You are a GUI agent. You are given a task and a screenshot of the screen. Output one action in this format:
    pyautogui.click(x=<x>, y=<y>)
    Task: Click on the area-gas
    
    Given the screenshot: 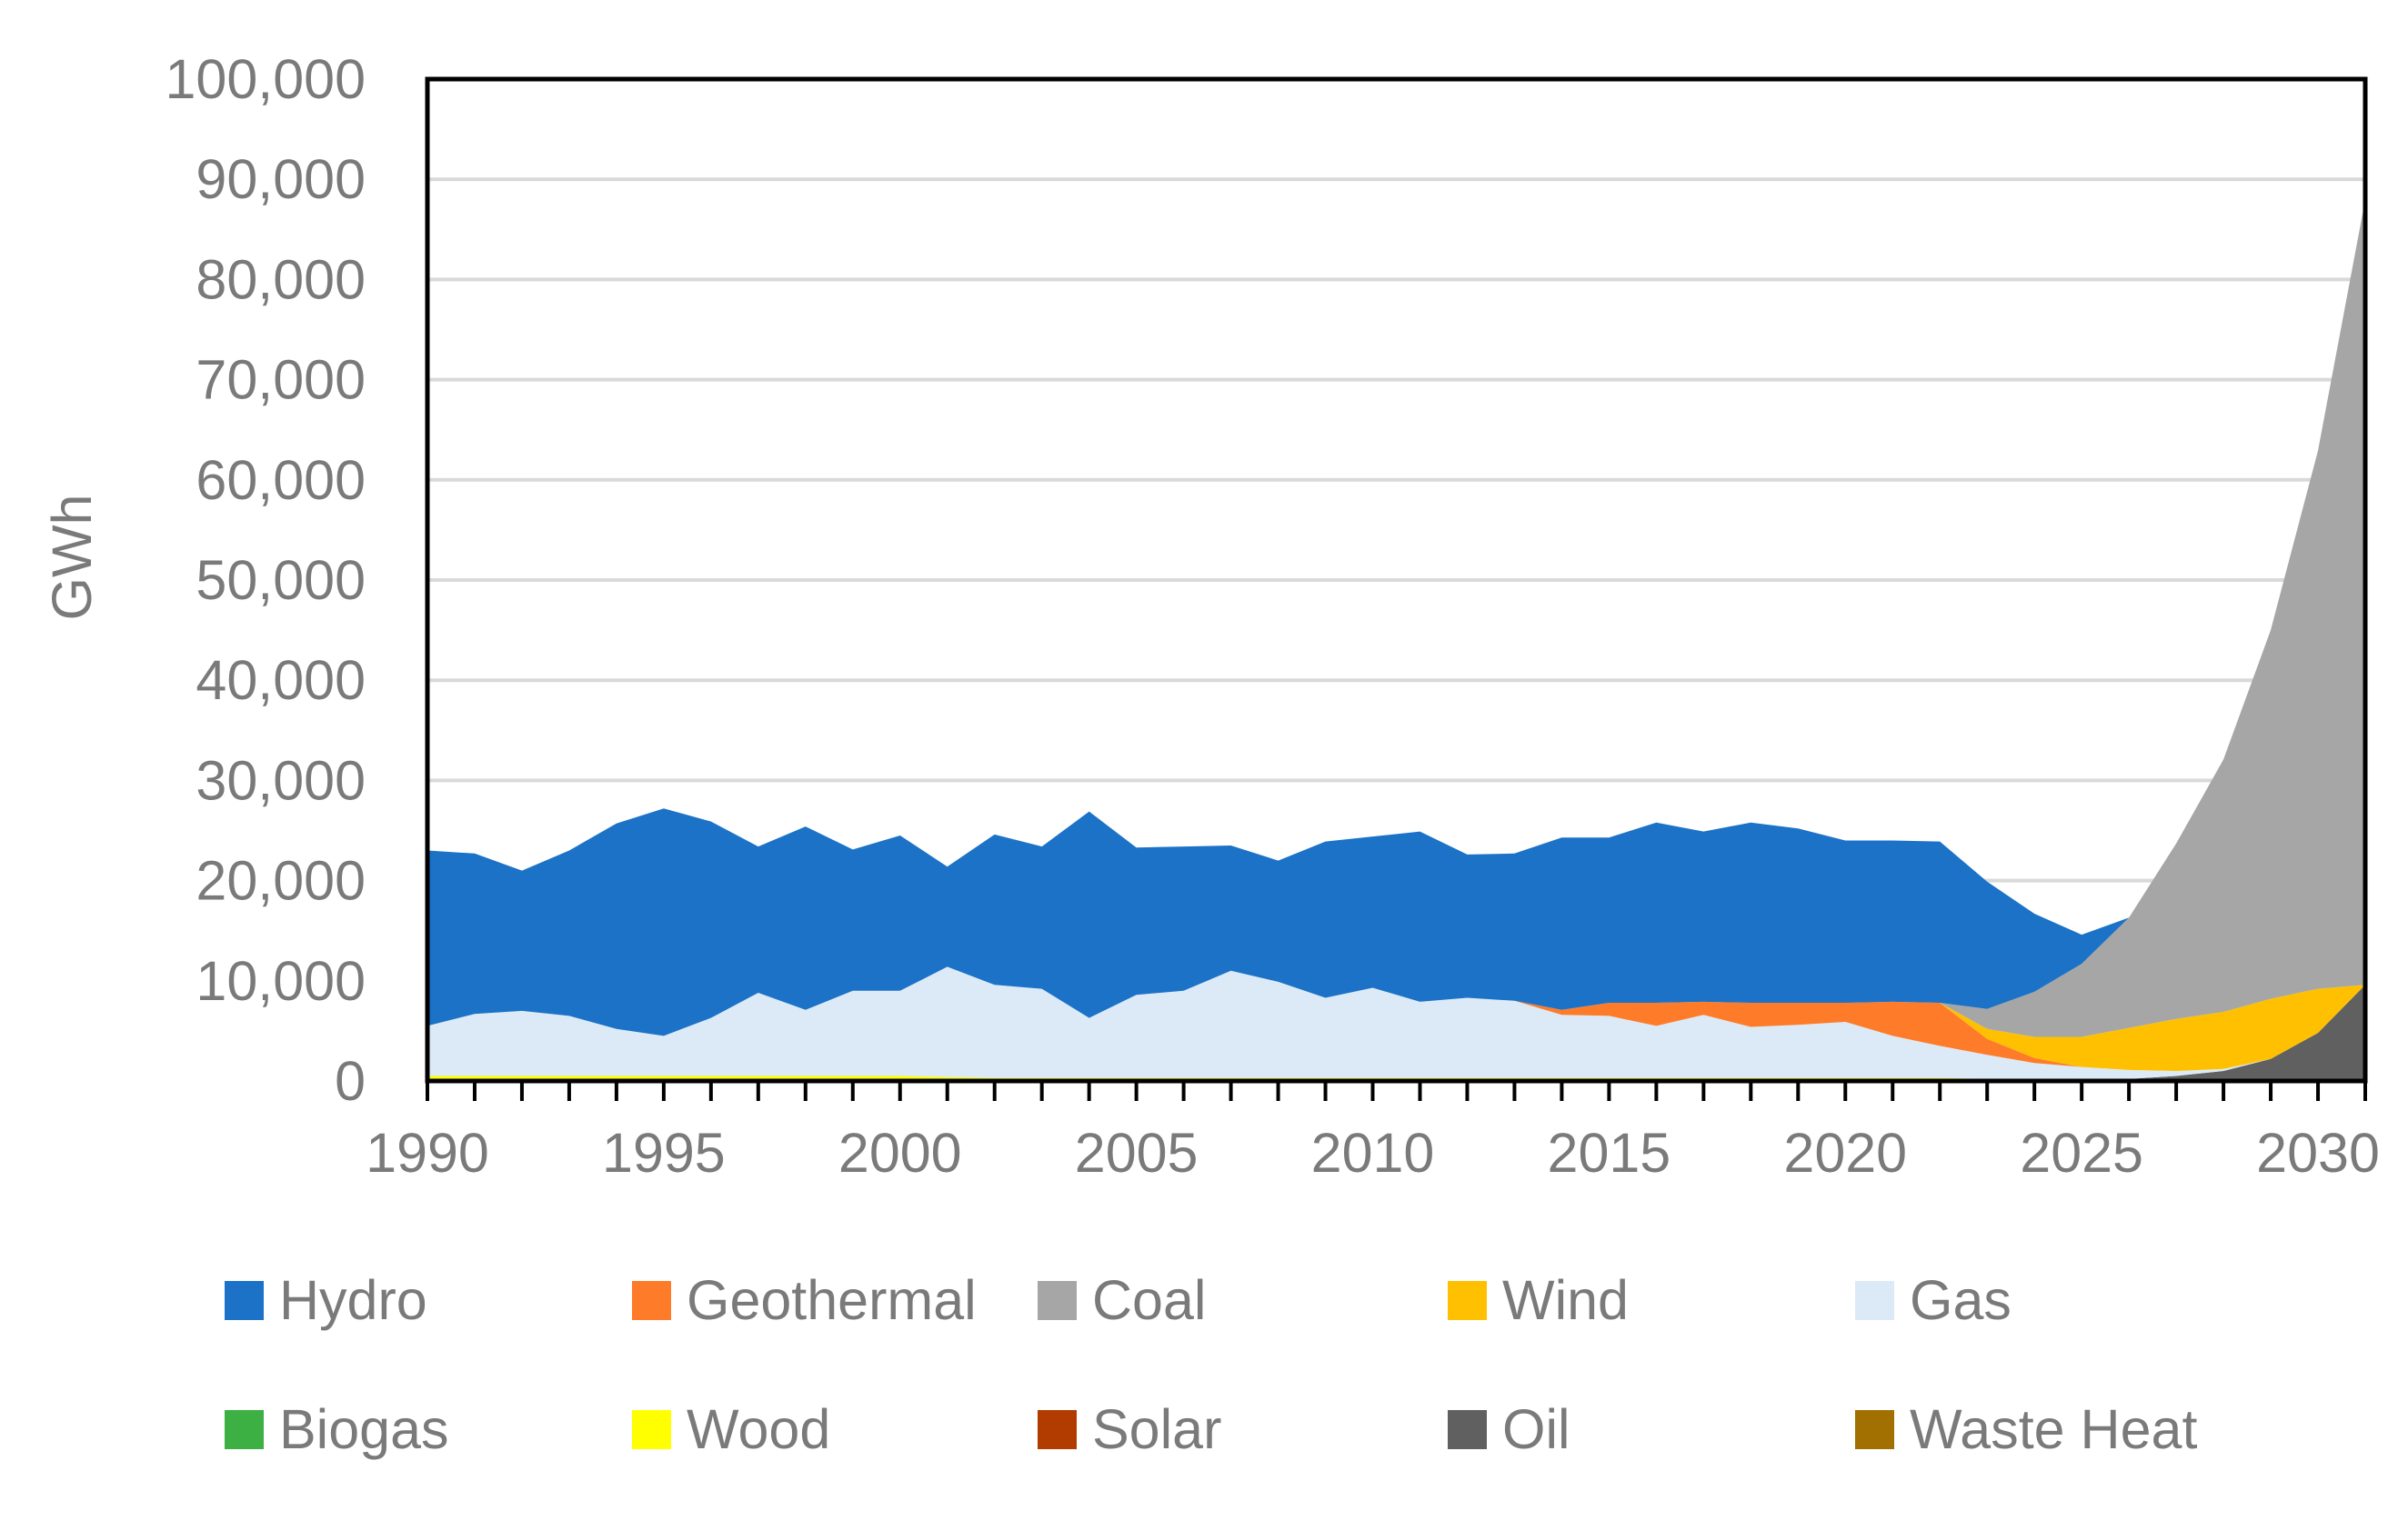 What is the action you would take?
    pyautogui.click(x=1396, y=1023)
    